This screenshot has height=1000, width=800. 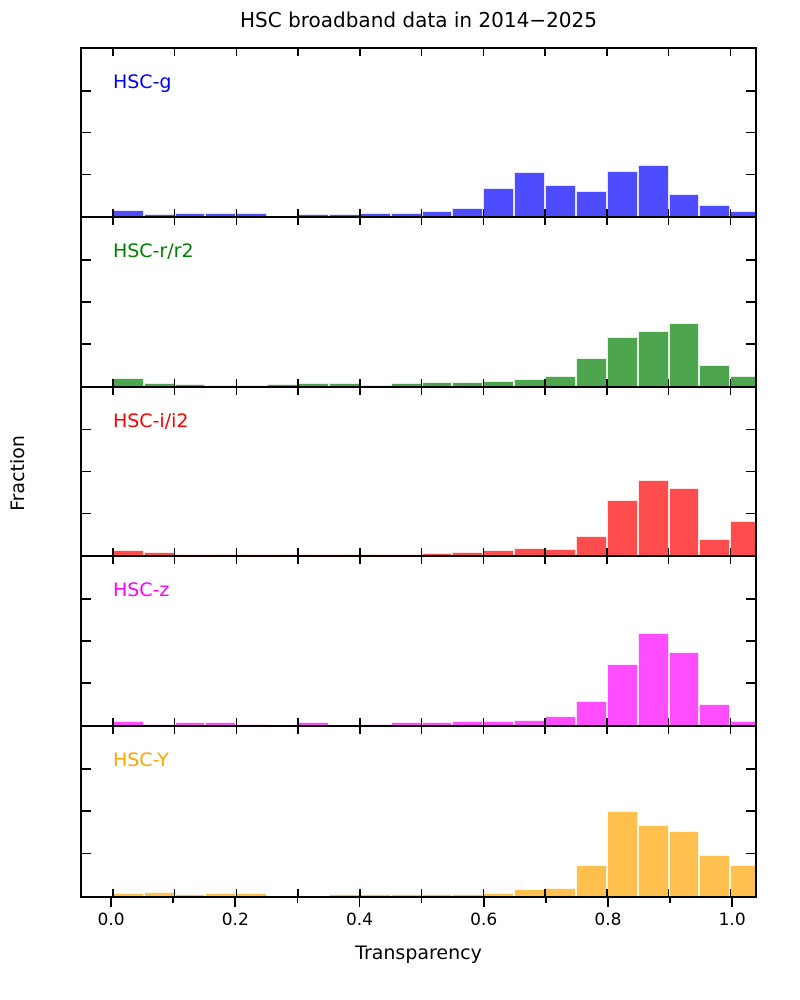 What do you see at coordinates (418, 20) in the screenshot?
I see `chart-title: HSC broadband data in 2014−2025` at bounding box center [418, 20].